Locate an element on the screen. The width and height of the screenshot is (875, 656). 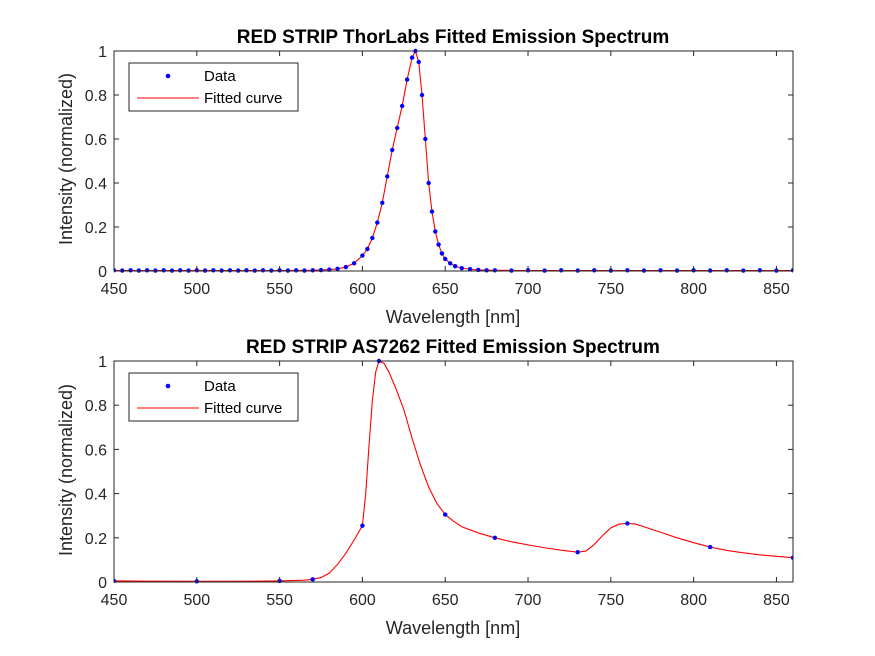
as7262-x-tick-label: 450 is located at coordinates (114, 600).